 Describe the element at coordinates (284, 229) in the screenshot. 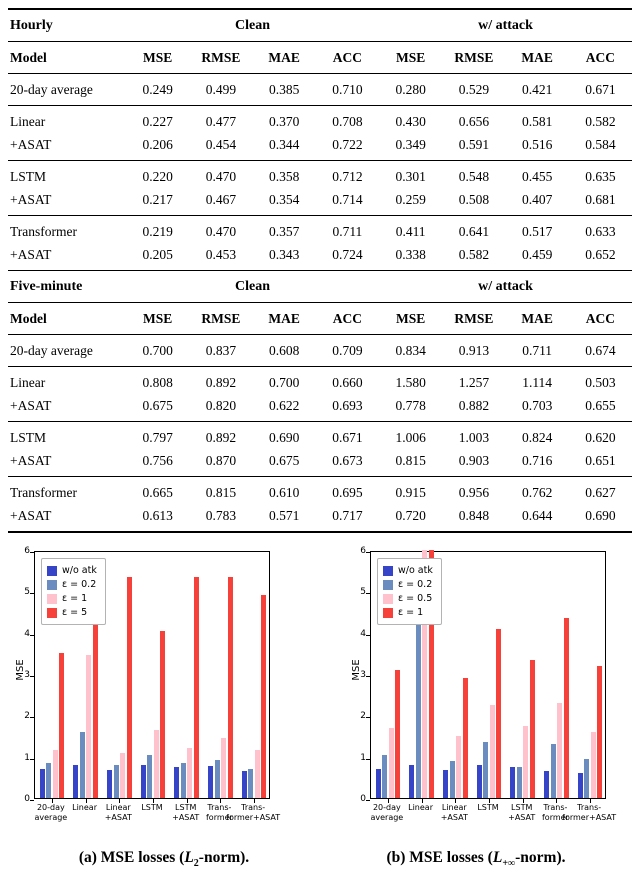

I see `value-cell: 0.357` at that location.